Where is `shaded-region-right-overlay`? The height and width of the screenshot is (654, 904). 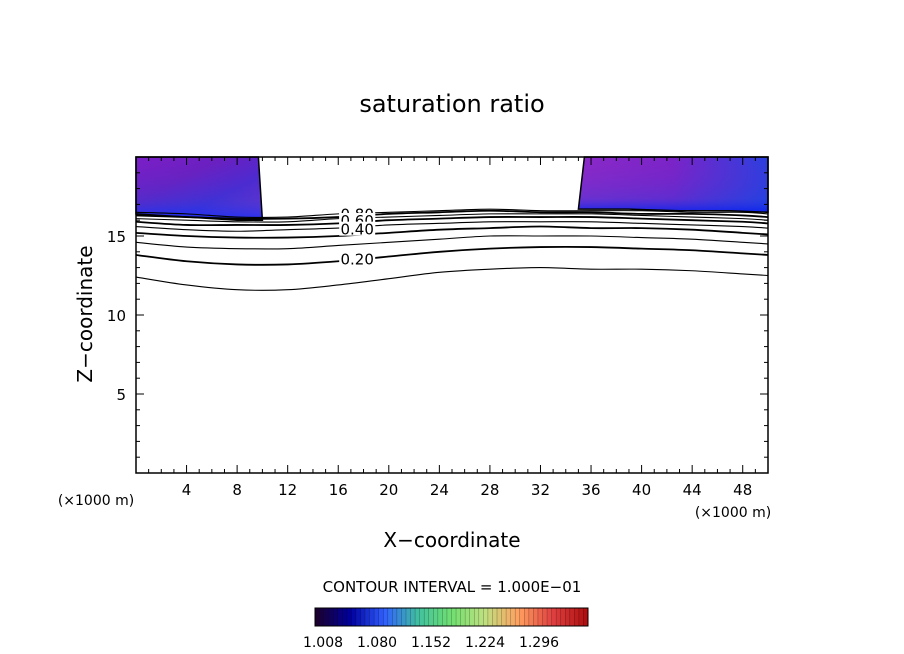 shaded-region-right-overlay is located at coordinates (673, 185).